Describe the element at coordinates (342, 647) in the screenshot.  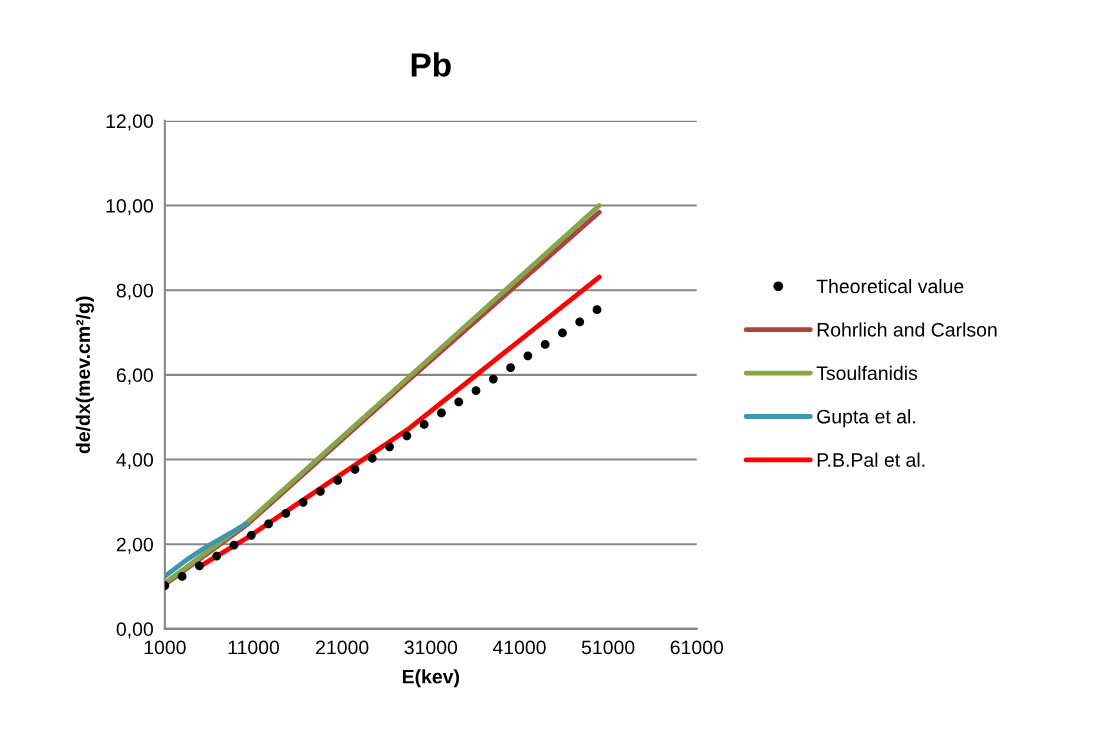
I see `x-tick-label: 21000` at that location.